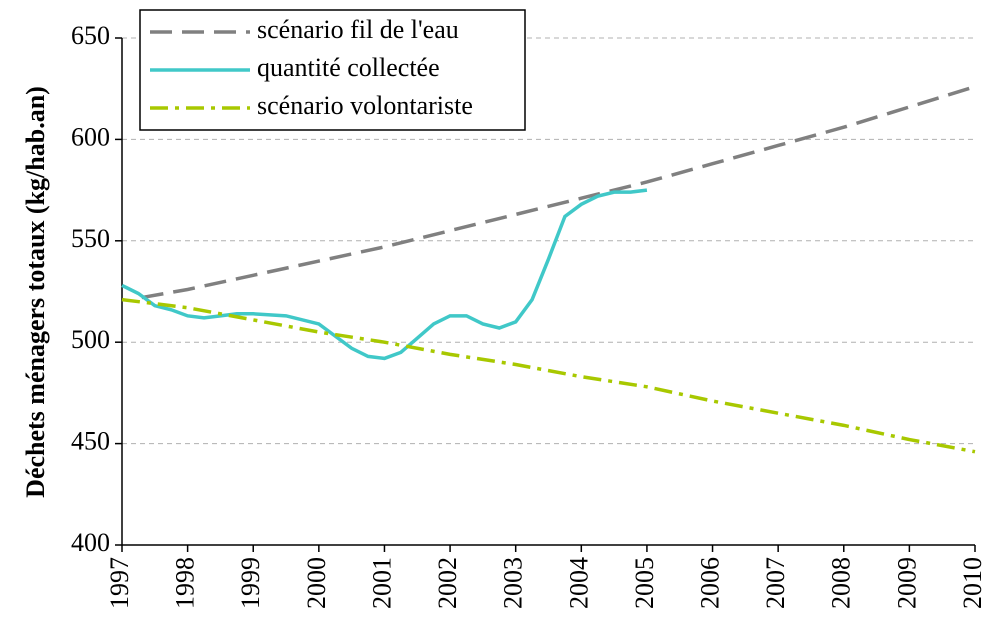  Describe the element at coordinates (90, 339) in the screenshot. I see `y-tick-label: 500` at that location.